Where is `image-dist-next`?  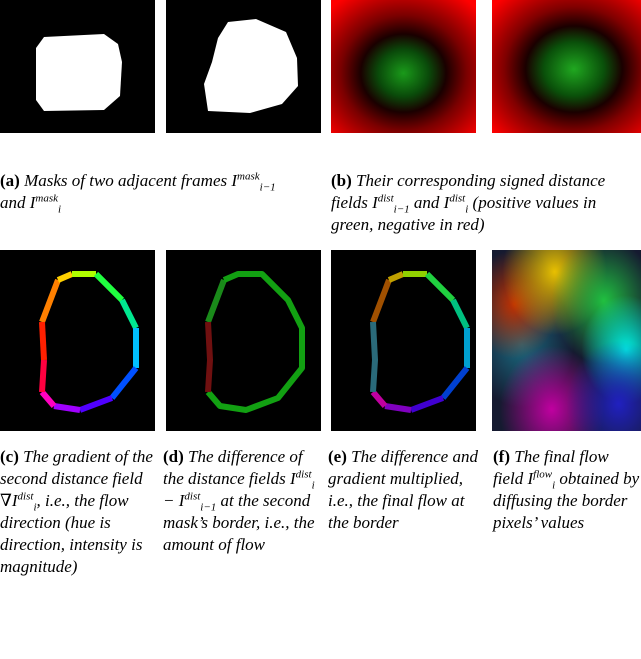 image-dist-next is located at coordinates (566, 66).